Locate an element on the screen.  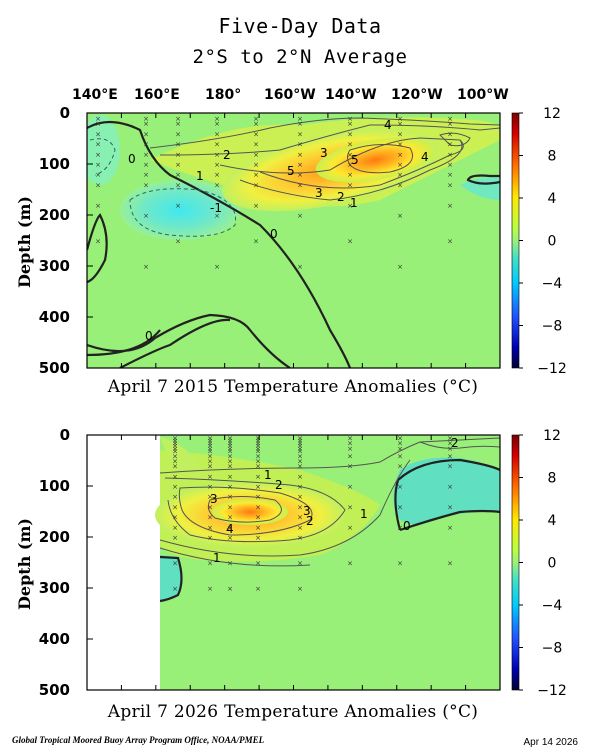
contour-label: 4 is located at coordinates (388, 125).